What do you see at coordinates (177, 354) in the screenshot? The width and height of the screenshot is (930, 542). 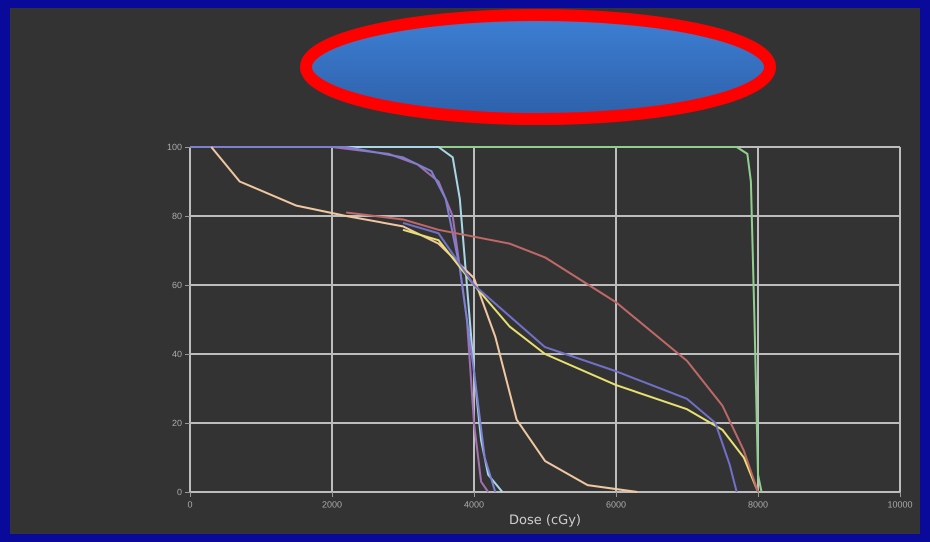 I see `y-tick-label: 40` at bounding box center [177, 354].